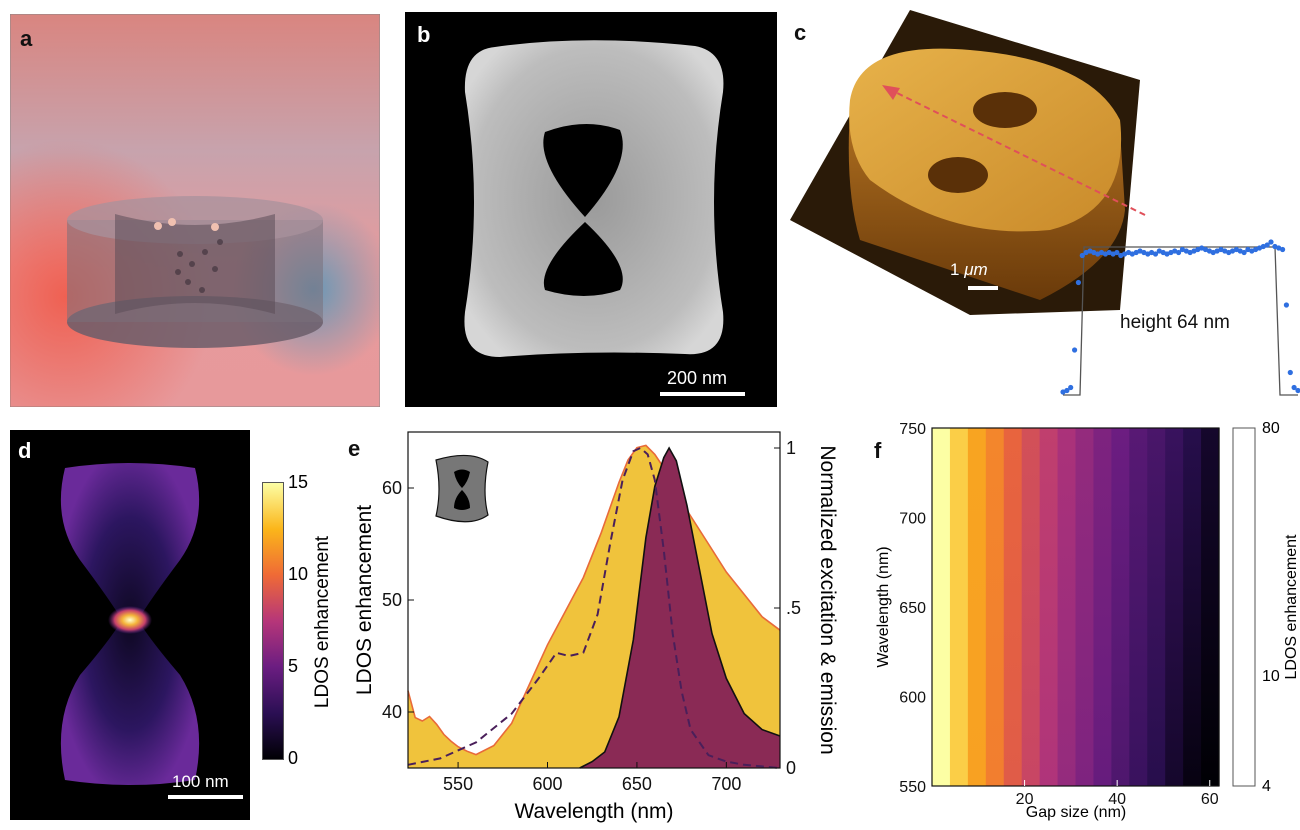  Describe the element at coordinates (594, 811) in the screenshot. I see `e-xlabel: Wavelength (nm)` at that location.